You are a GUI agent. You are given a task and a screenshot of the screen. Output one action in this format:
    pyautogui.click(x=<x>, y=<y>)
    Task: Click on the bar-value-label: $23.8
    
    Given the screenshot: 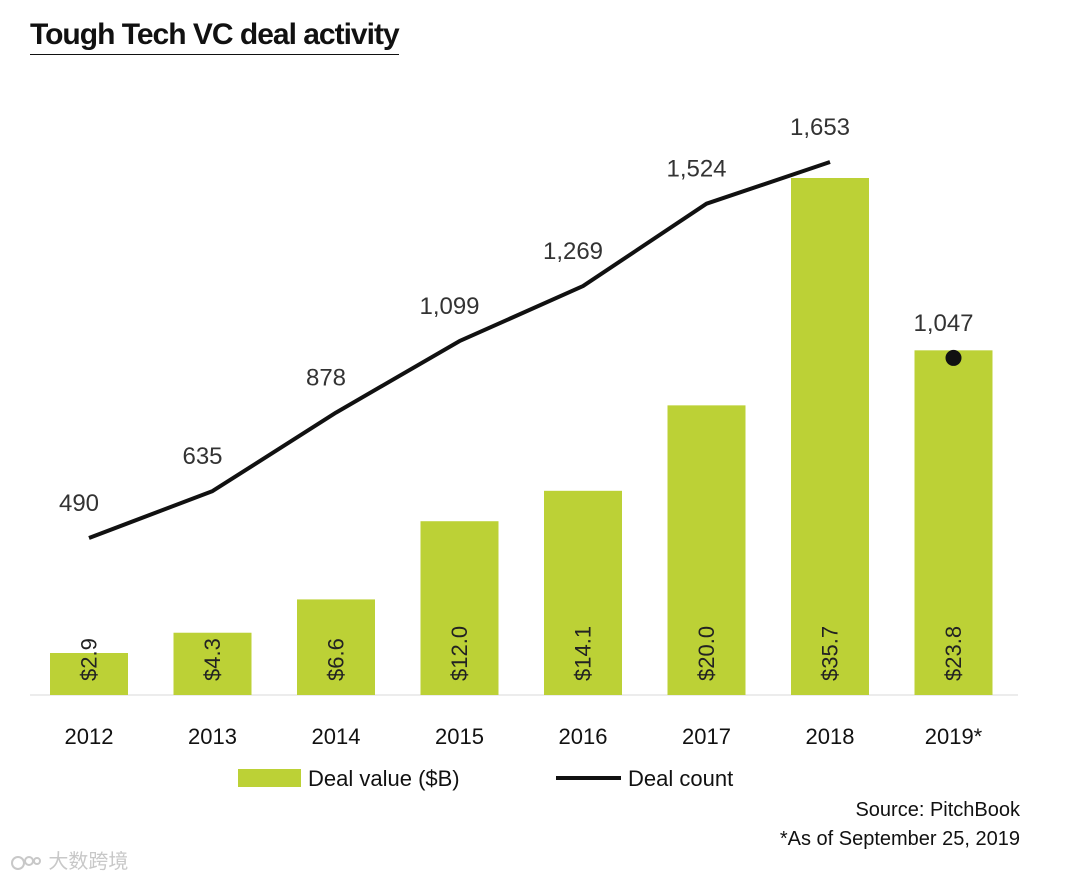 What is the action you would take?
    pyautogui.click(x=953, y=653)
    